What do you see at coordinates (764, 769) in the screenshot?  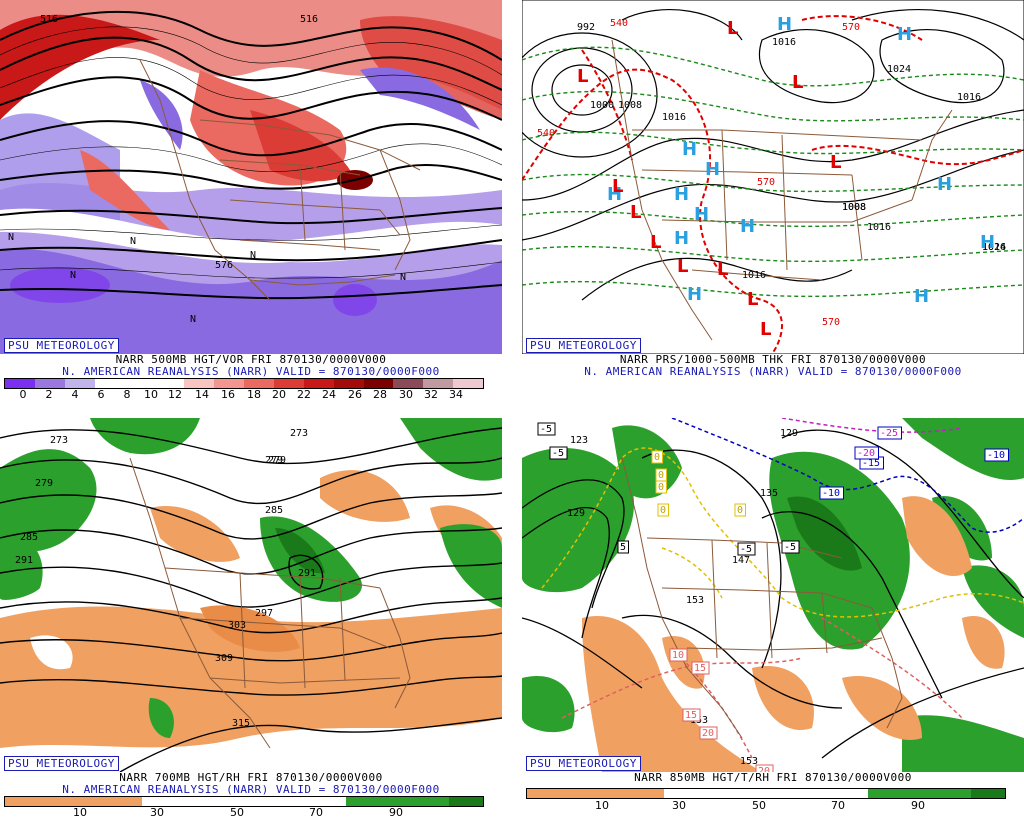 I see `temperature-label: 20` at bounding box center [764, 769].